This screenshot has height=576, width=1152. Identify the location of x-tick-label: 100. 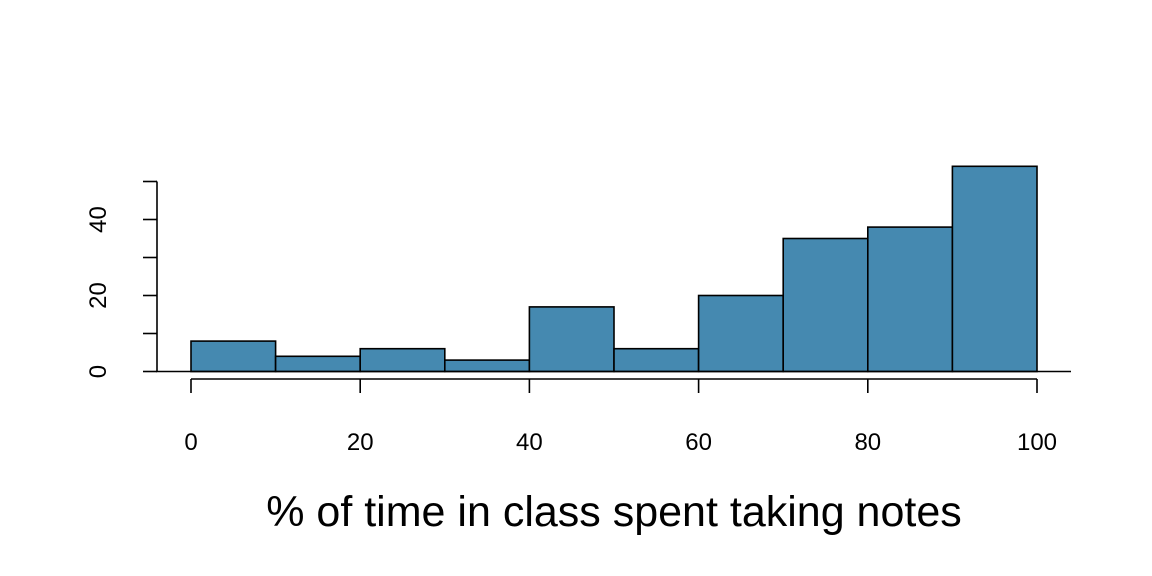
(1037, 442).